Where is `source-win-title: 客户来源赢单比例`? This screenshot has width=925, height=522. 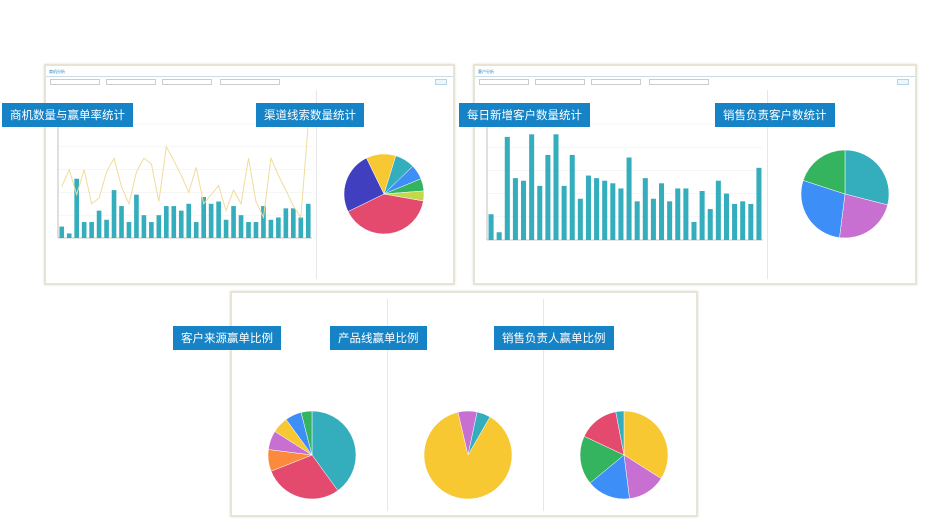 source-win-title: 客户来源赢单比例 is located at coordinates (227, 338).